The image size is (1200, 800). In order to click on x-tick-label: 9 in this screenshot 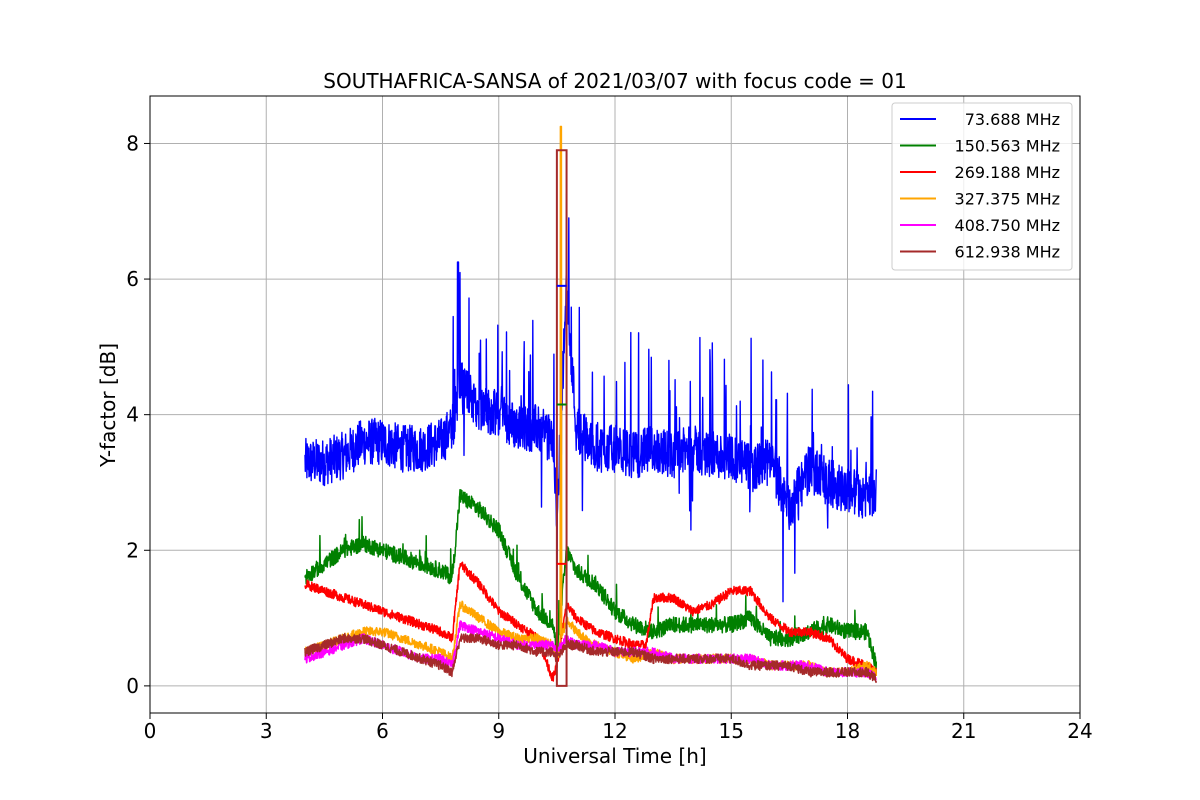, I will do `click(498, 731)`.